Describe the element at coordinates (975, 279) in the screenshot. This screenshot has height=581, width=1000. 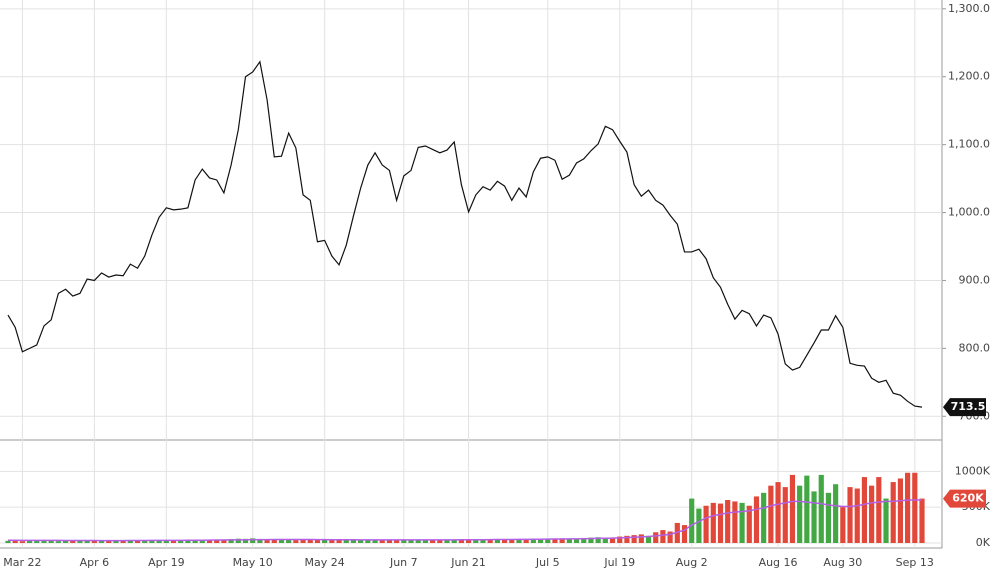
I see `y-tick-label: 900.0` at that location.